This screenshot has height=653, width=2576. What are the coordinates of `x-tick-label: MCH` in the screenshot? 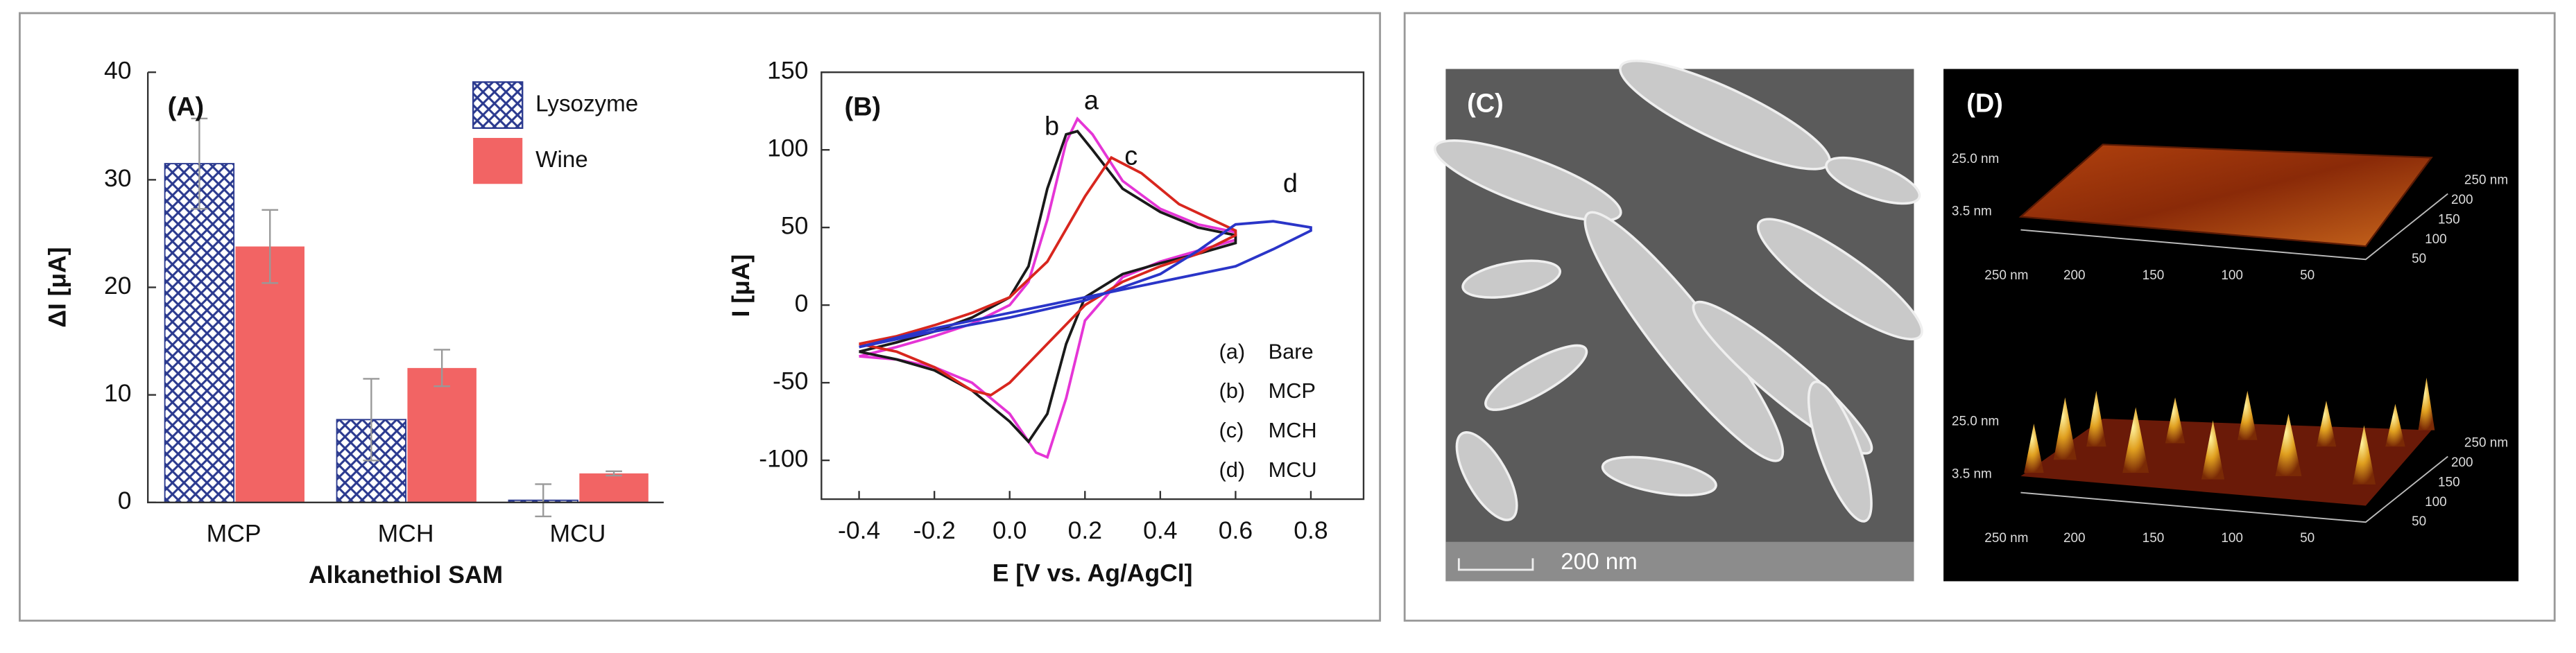 It's located at (406, 534).